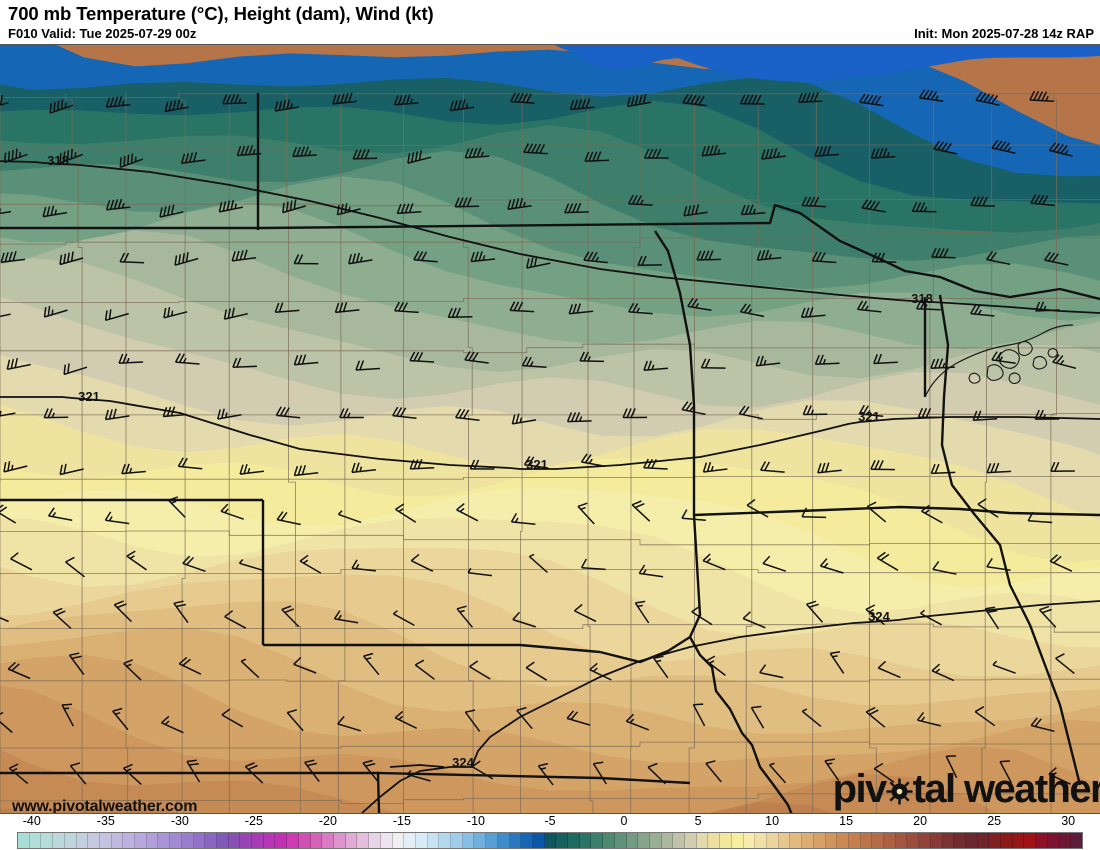  What do you see at coordinates (102, 33) in the screenshot?
I see `valid-time-text: F010 Valid: Tue 2025-07-29 00z` at bounding box center [102, 33].